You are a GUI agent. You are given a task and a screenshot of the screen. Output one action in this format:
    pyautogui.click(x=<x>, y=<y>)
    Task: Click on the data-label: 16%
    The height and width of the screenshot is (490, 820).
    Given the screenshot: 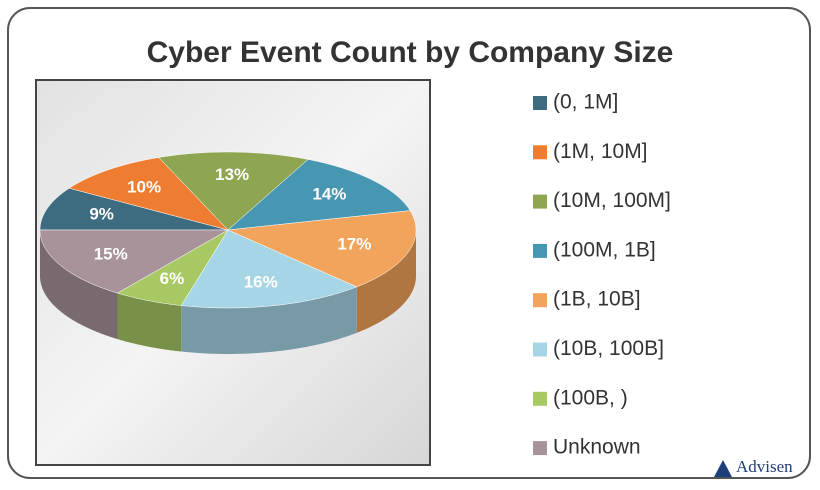 What is the action you would take?
    pyautogui.click(x=261, y=281)
    